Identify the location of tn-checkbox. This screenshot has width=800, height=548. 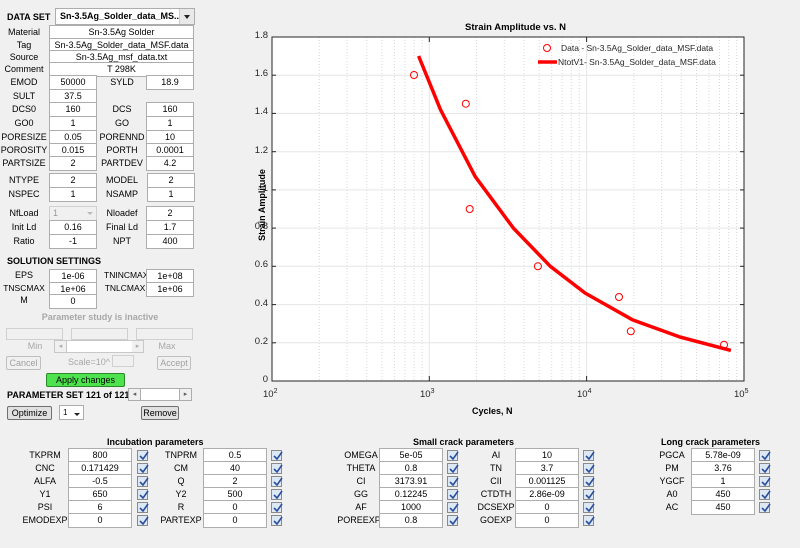
(589, 468).